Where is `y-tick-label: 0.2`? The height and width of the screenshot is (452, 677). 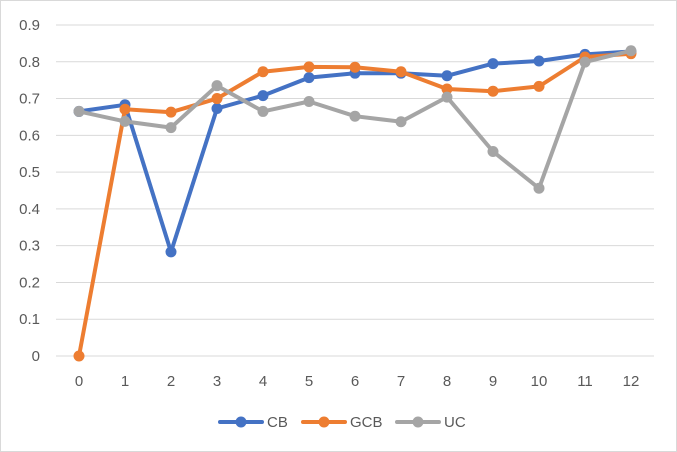
y-tick-label: 0.2 is located at coordinates (29, 282).